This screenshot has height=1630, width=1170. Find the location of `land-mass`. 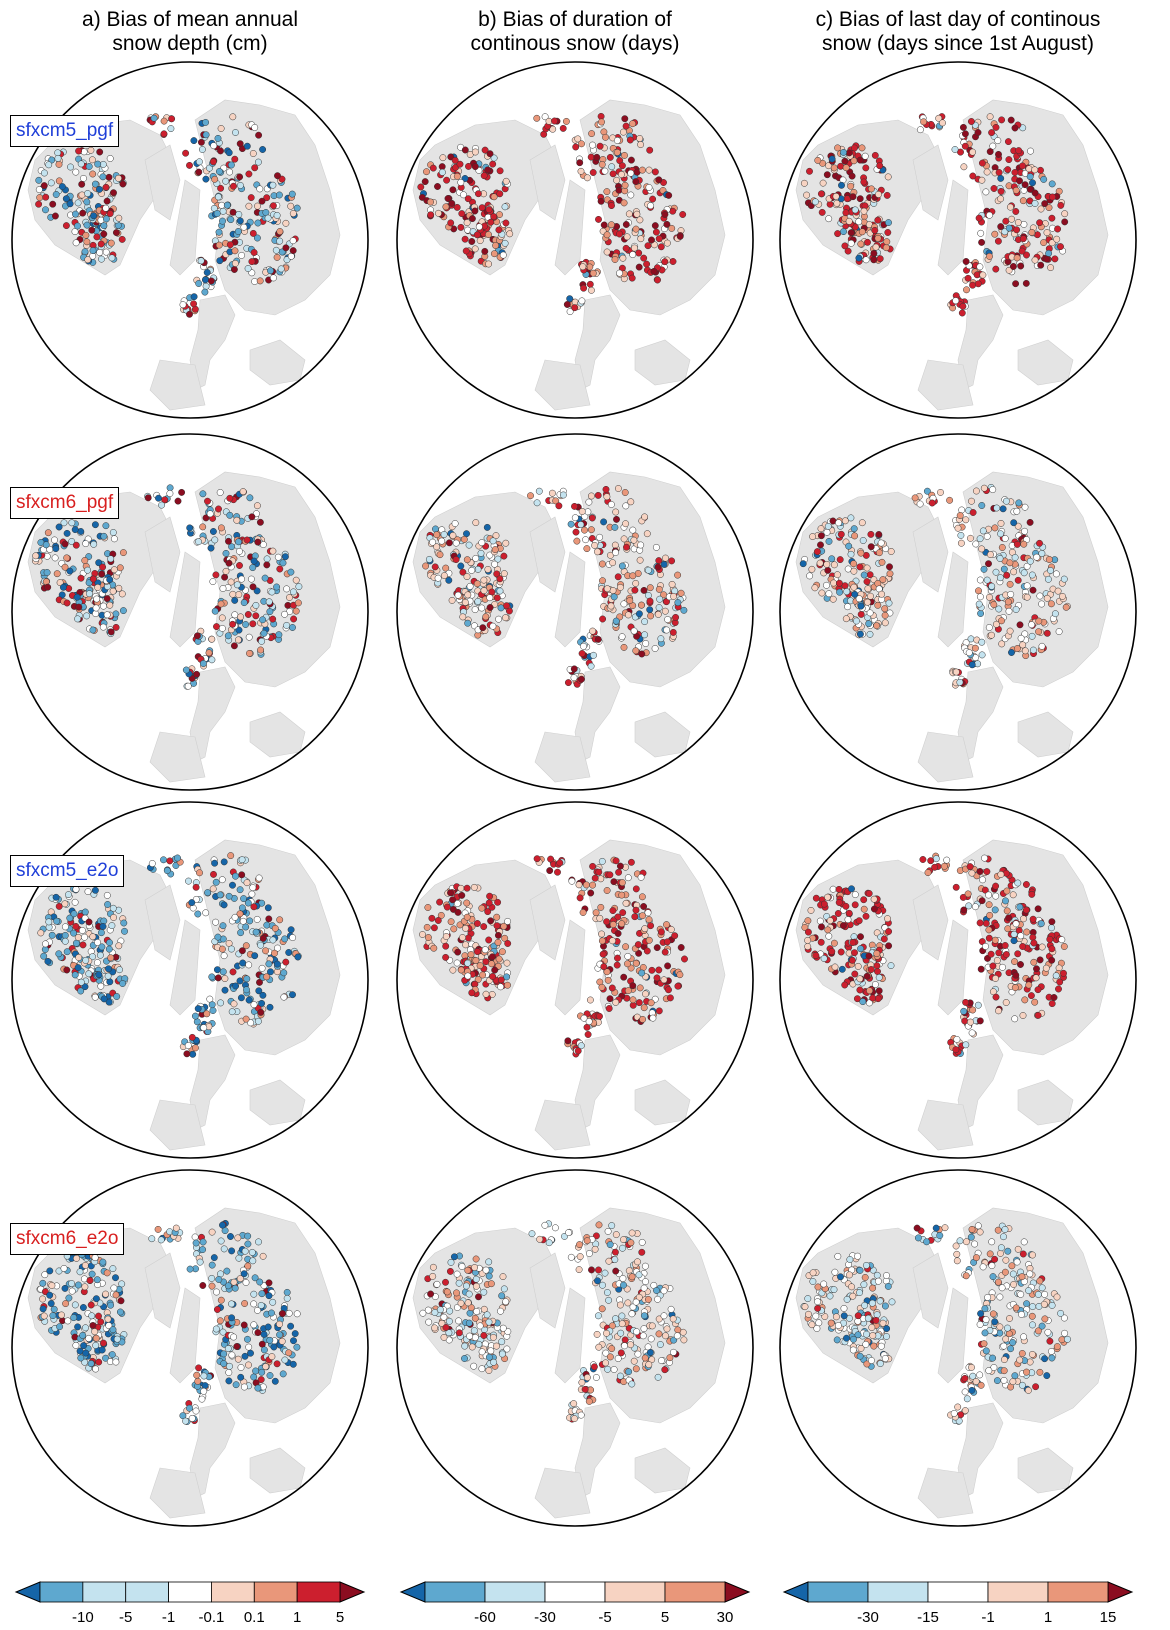

land-mass is located at coordinates (930, 554).